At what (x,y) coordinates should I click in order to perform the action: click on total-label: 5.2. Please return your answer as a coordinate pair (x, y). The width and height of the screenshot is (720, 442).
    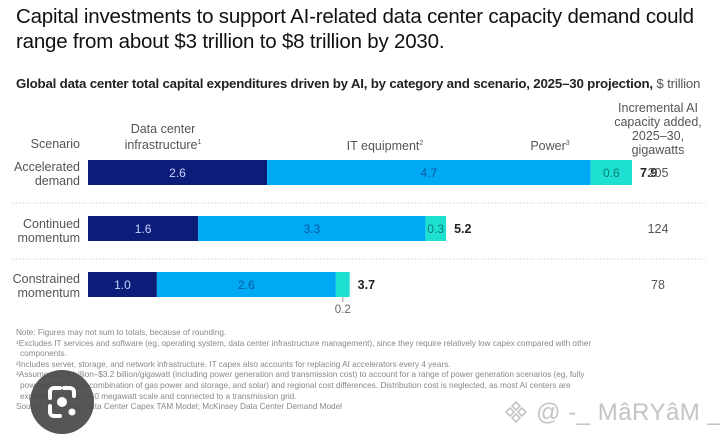
    Looking at the image, I should click on (462, 229).